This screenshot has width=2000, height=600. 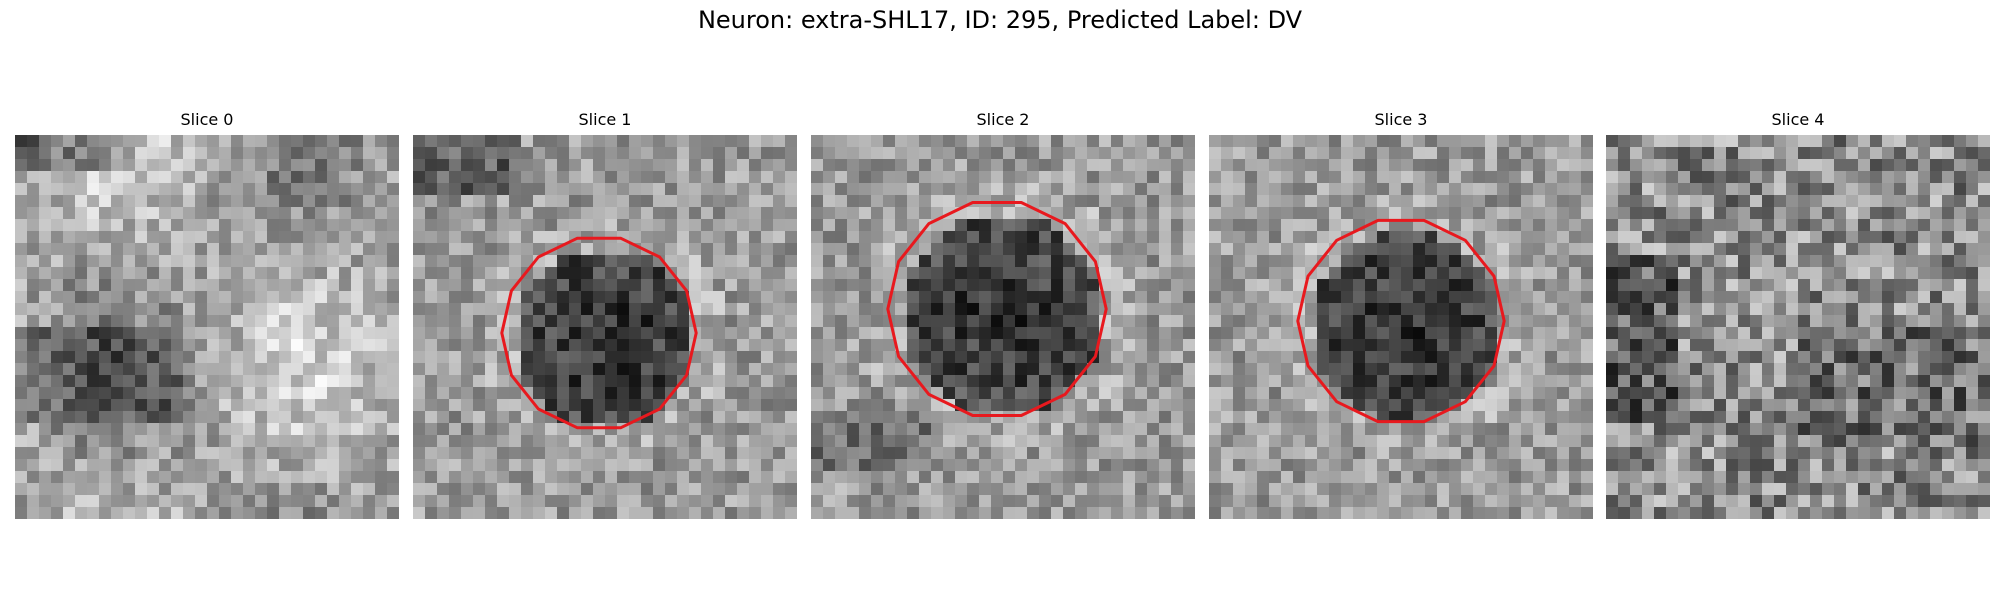 I want to click on slice-title: Slice 0, so click(x=207, y=119).